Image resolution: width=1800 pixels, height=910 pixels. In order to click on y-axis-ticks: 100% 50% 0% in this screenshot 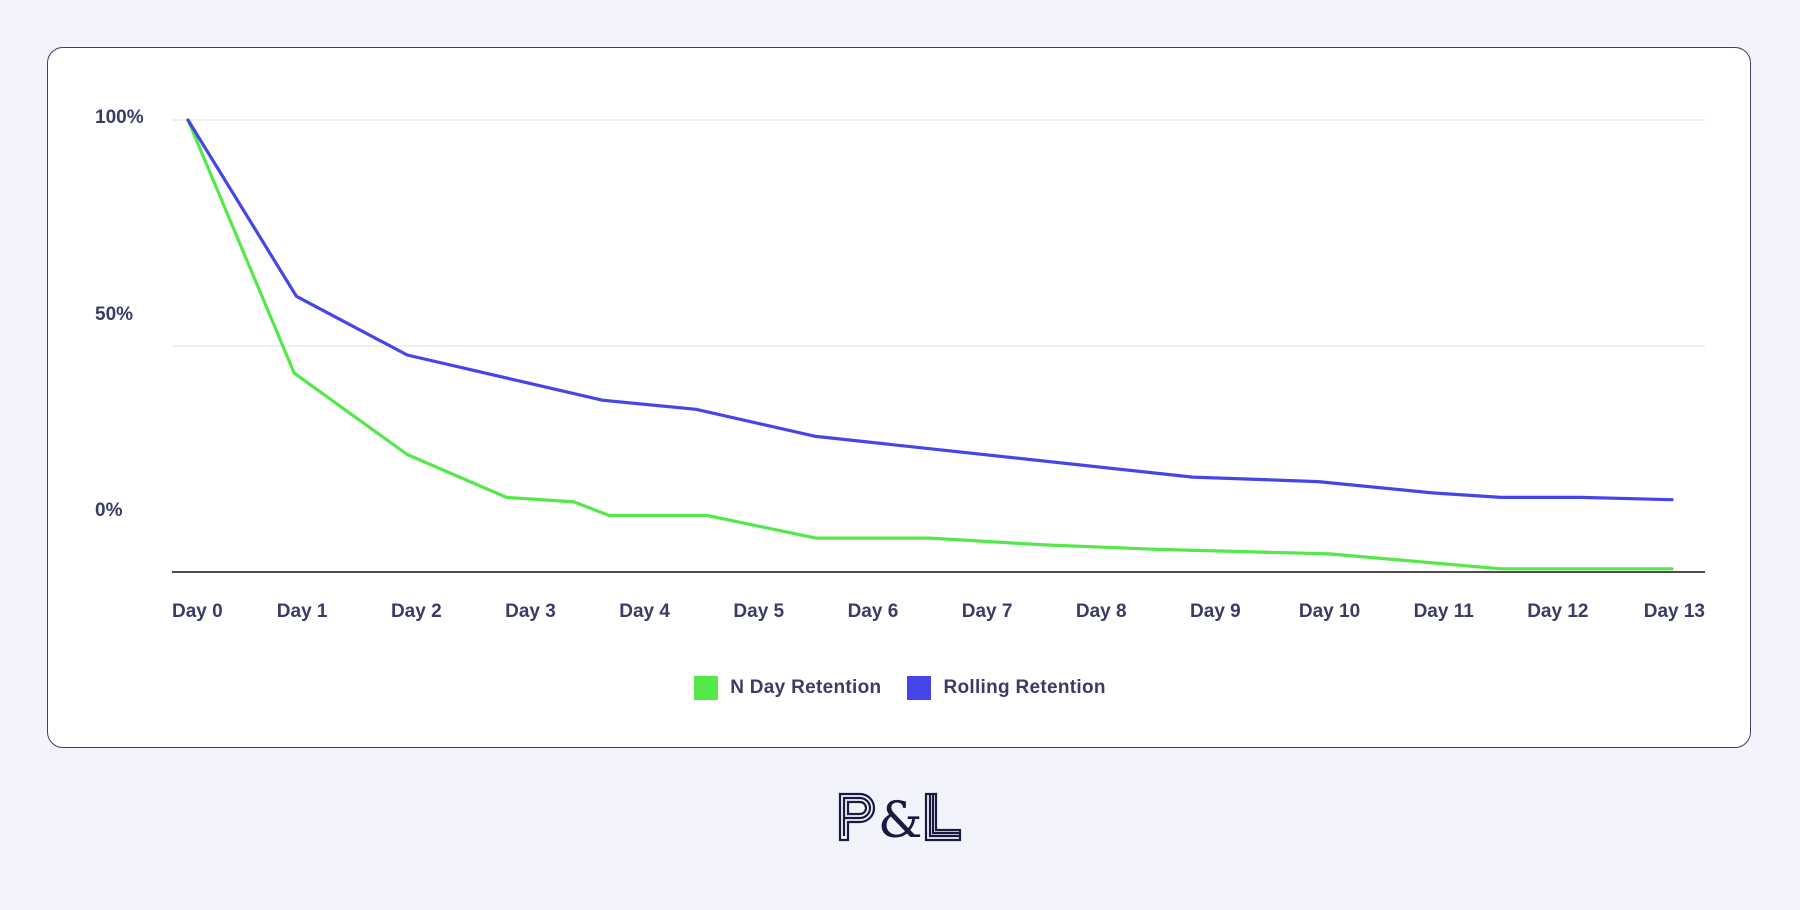, I will do `click(119, 314)`.